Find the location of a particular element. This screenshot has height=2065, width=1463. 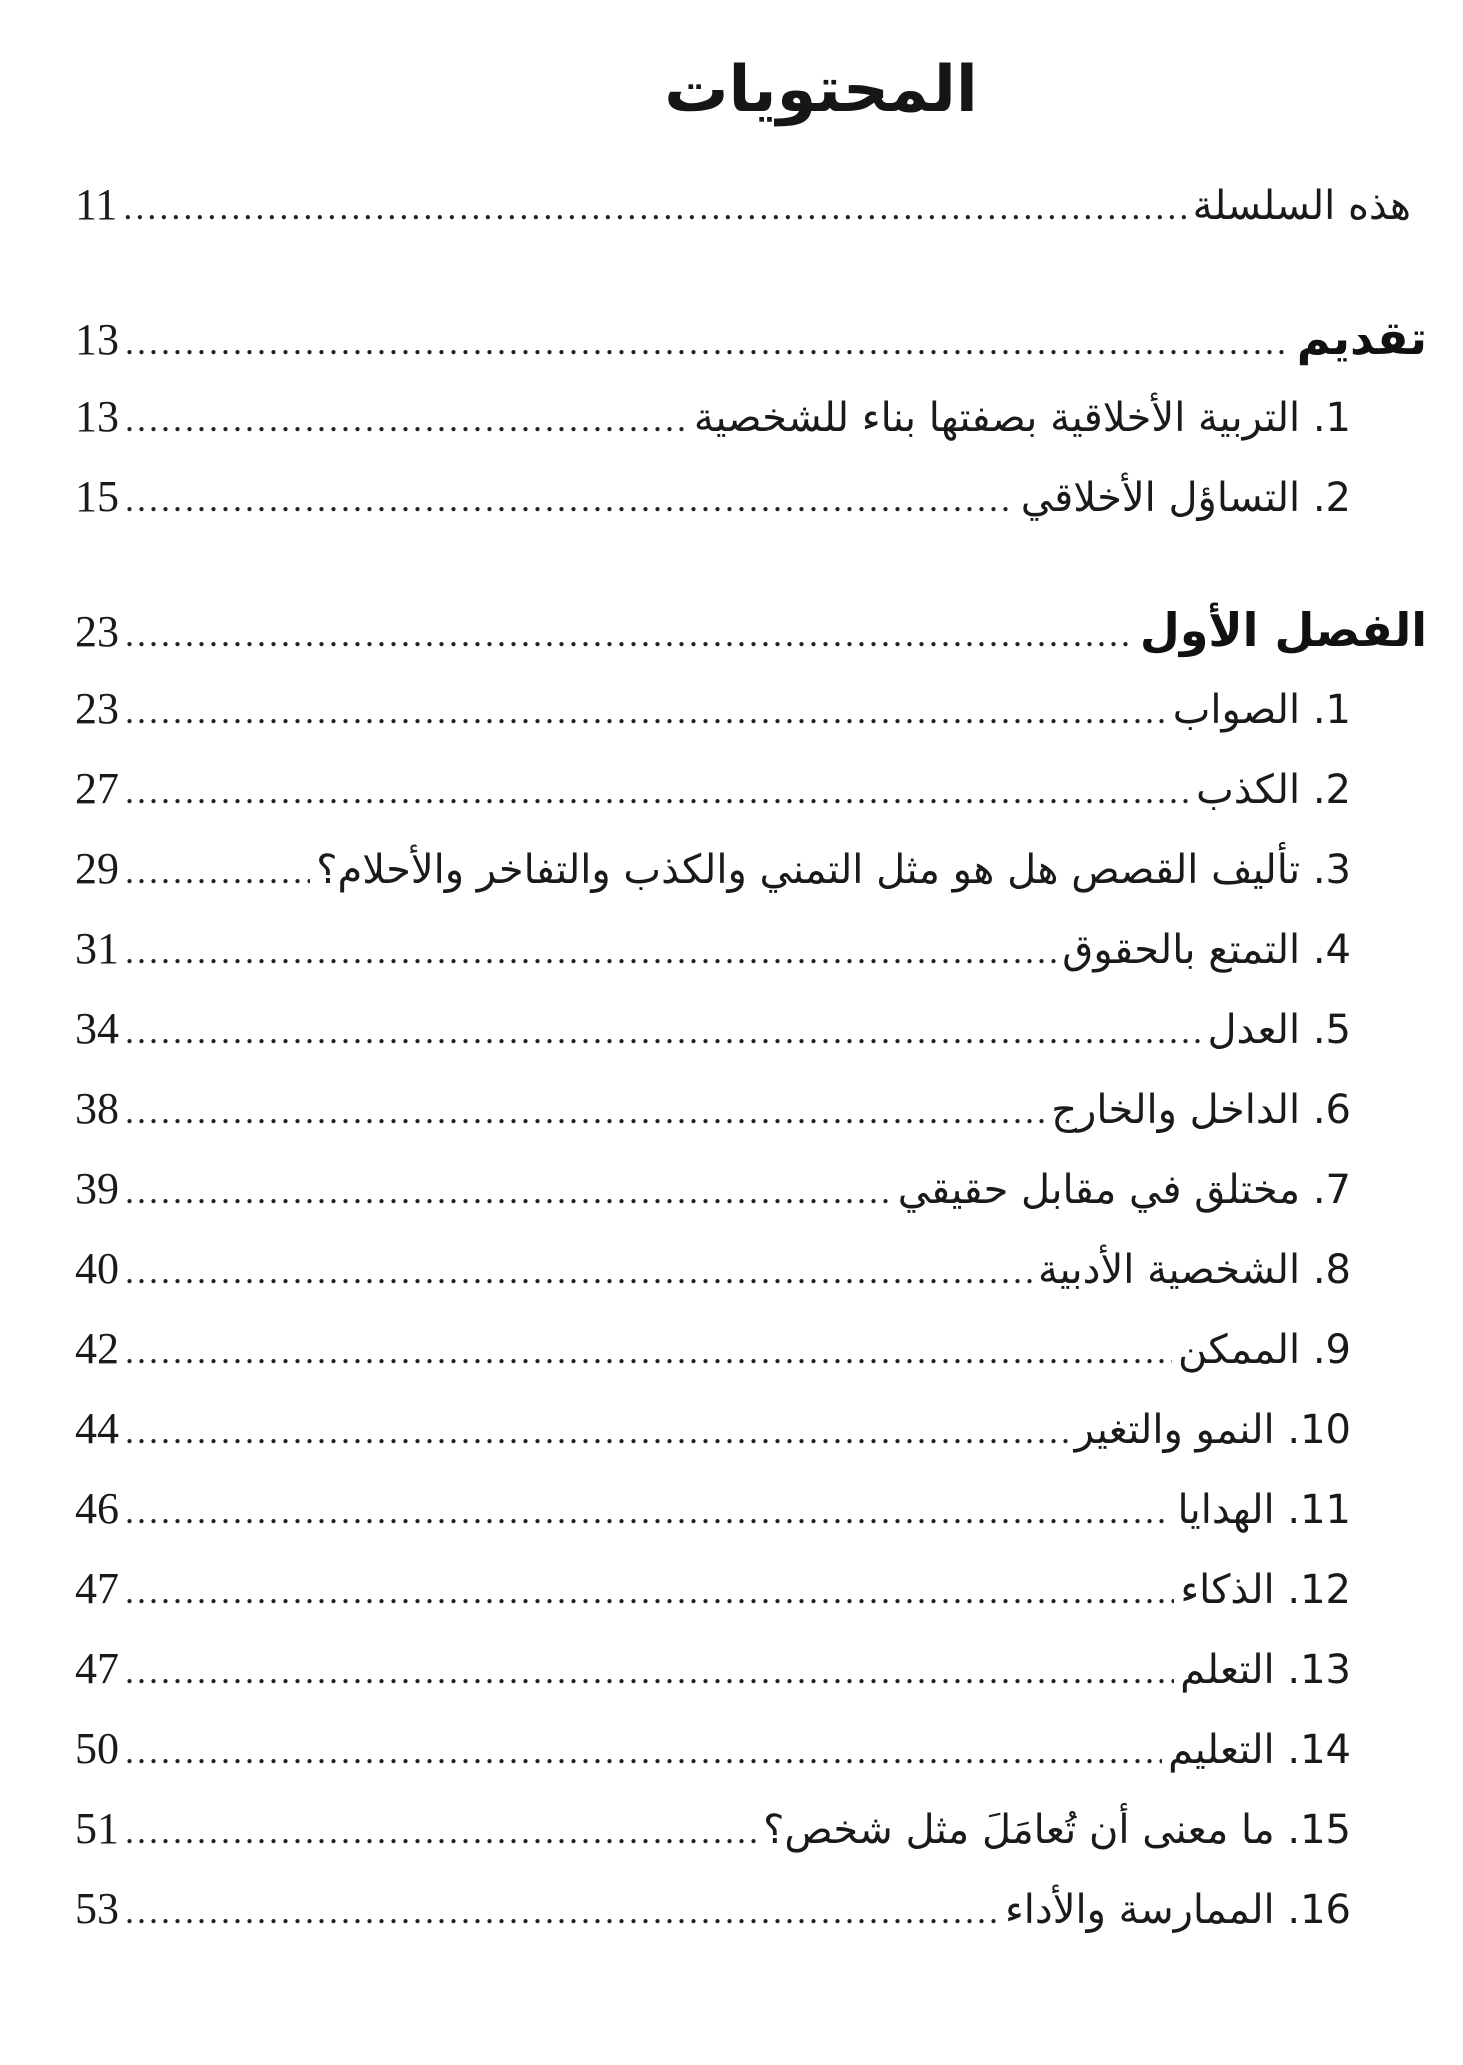

toc-entry-row: 8. الشخصية الأدبية 40 is located at coordinates (751, 1285).